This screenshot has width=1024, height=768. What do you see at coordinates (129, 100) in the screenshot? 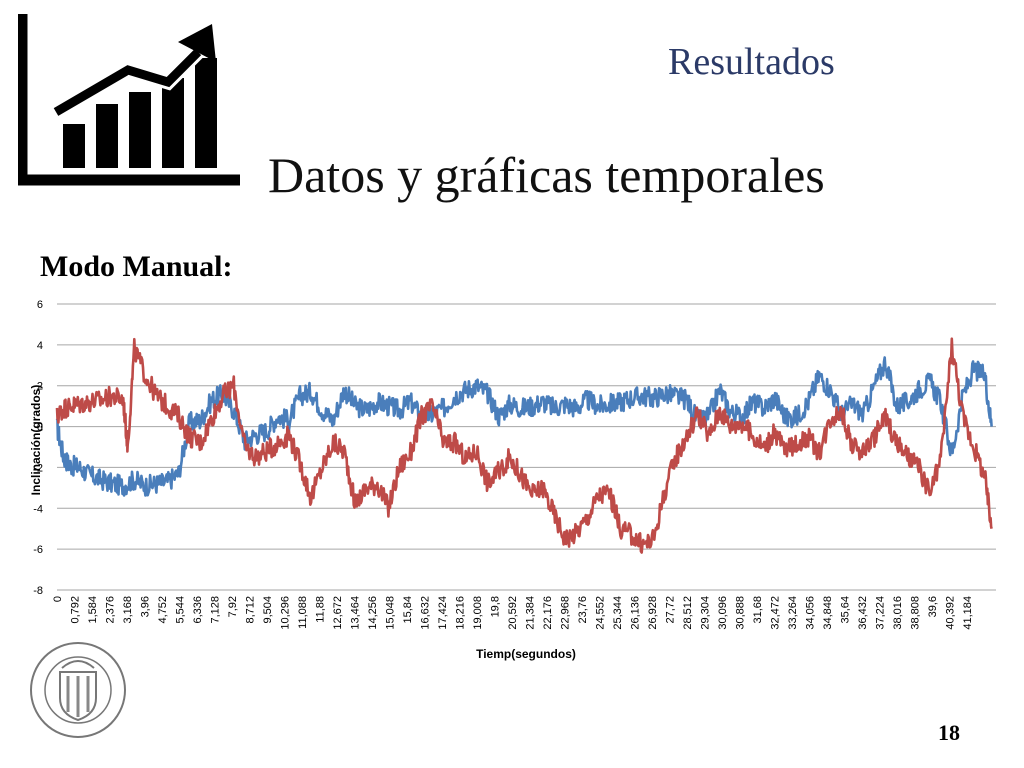
I see `growth-chart-icon` at bounding box center [129, 100].